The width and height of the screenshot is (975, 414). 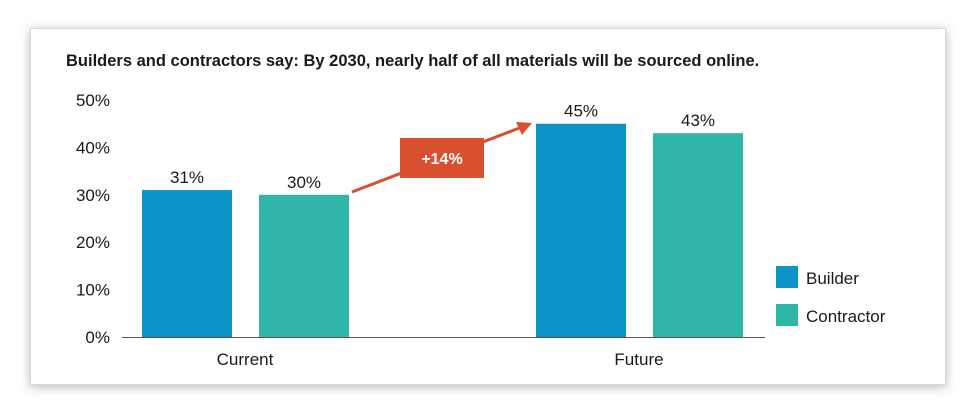 I want to click on change-callout-text: +14%, so click(x=441, y=159).